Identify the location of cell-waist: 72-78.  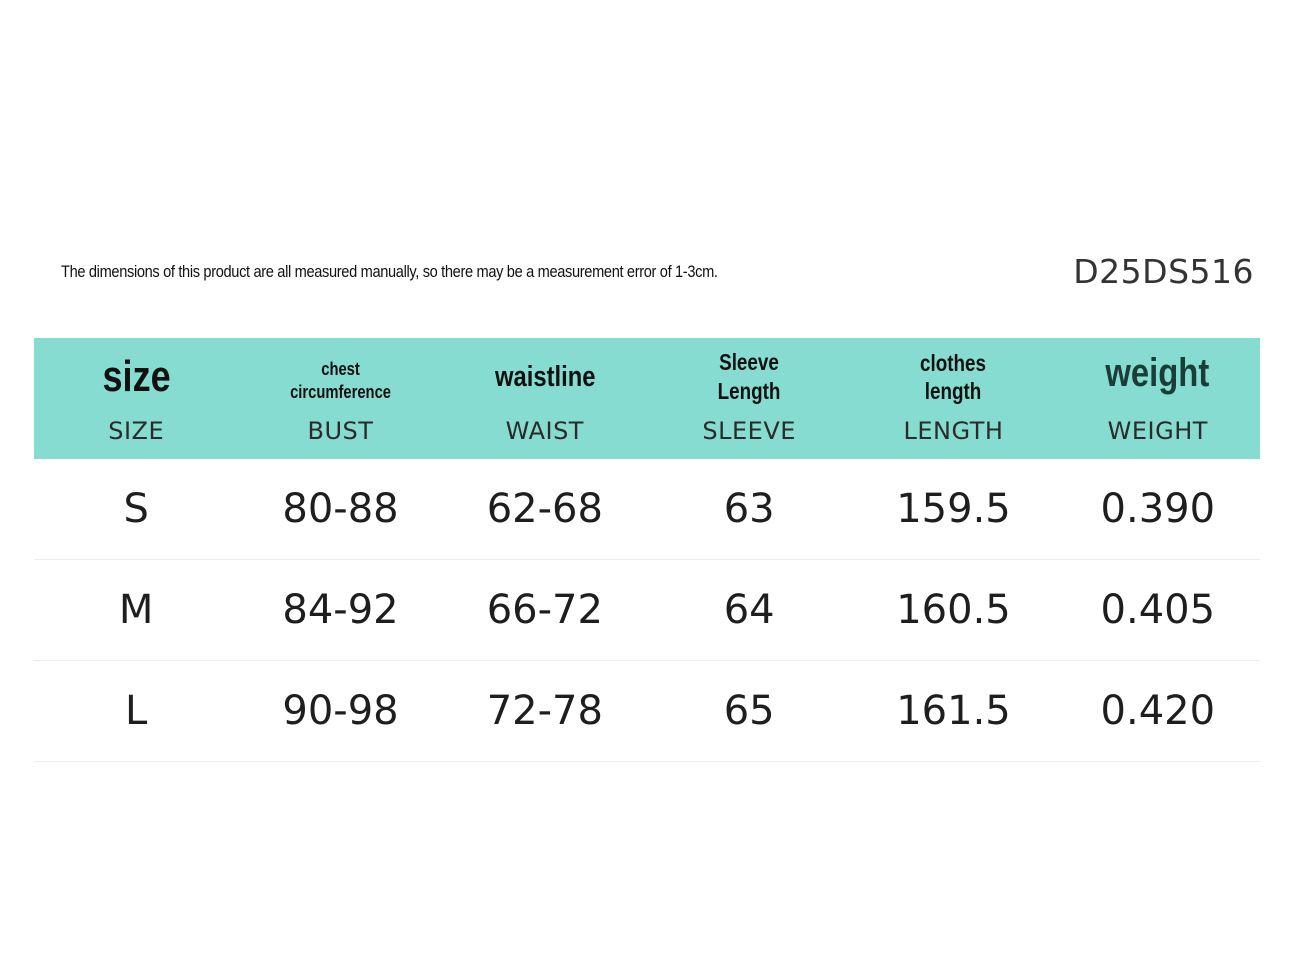
(544, 711).